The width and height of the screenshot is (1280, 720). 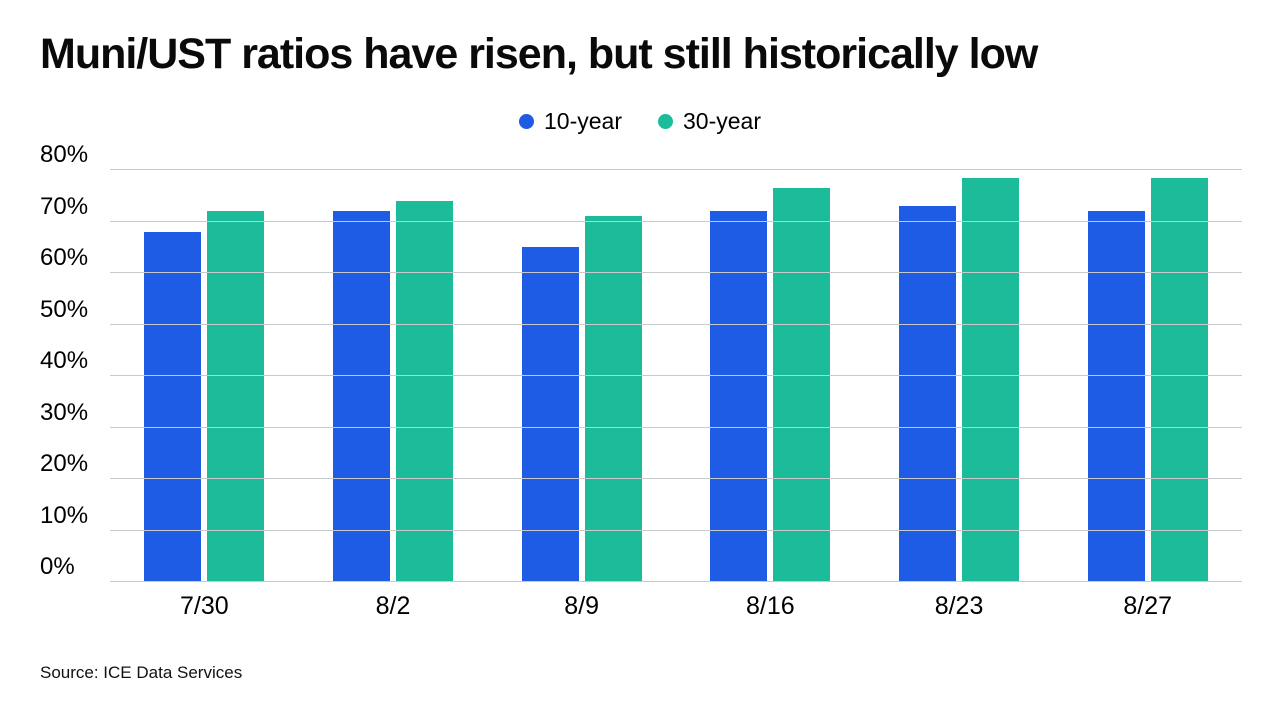 I want to click on bar-10-year-8/16, so click(x=739, y=396).